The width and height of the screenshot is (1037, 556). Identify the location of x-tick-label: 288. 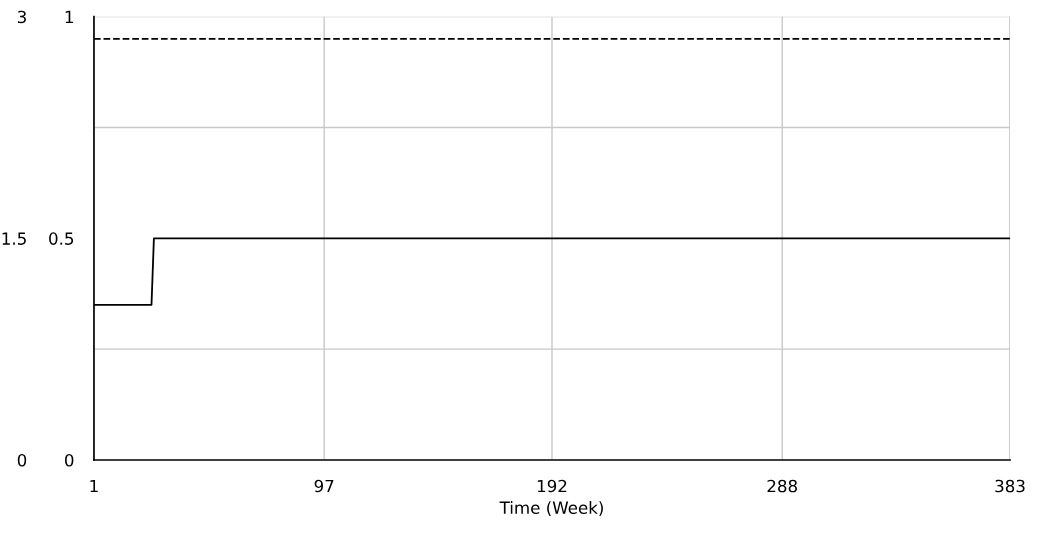
(782, 486).